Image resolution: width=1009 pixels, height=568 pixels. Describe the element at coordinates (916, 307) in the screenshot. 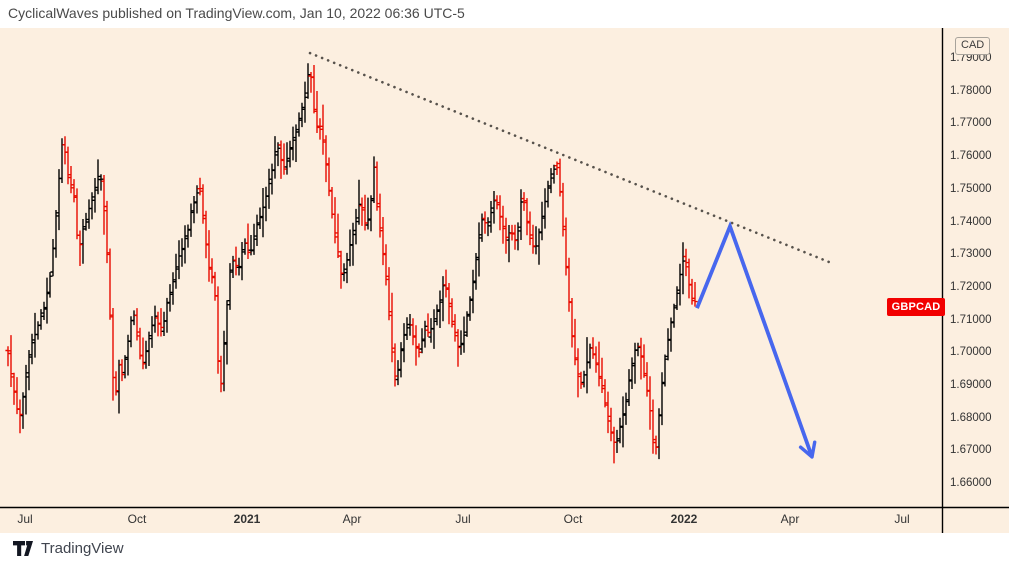

I see `symbol-price-badge: GBPCAD` at that location.